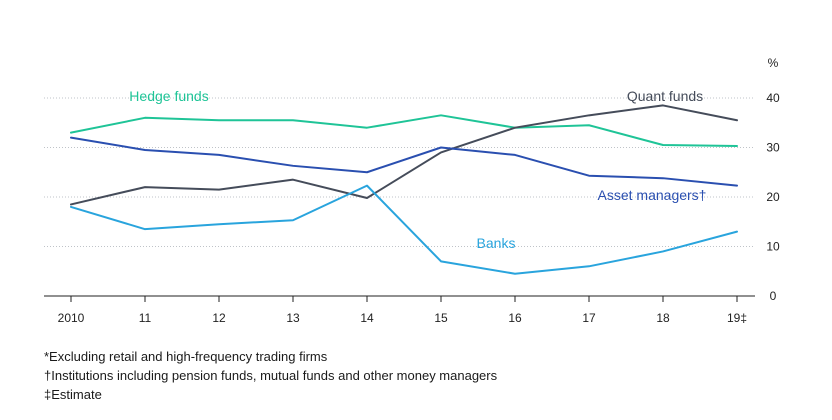 The width and height of the screenshot is (832, 420). Describe the element at coordinates (773, 247) in the screenshot. I see `y-tick-label: 10` at that location.